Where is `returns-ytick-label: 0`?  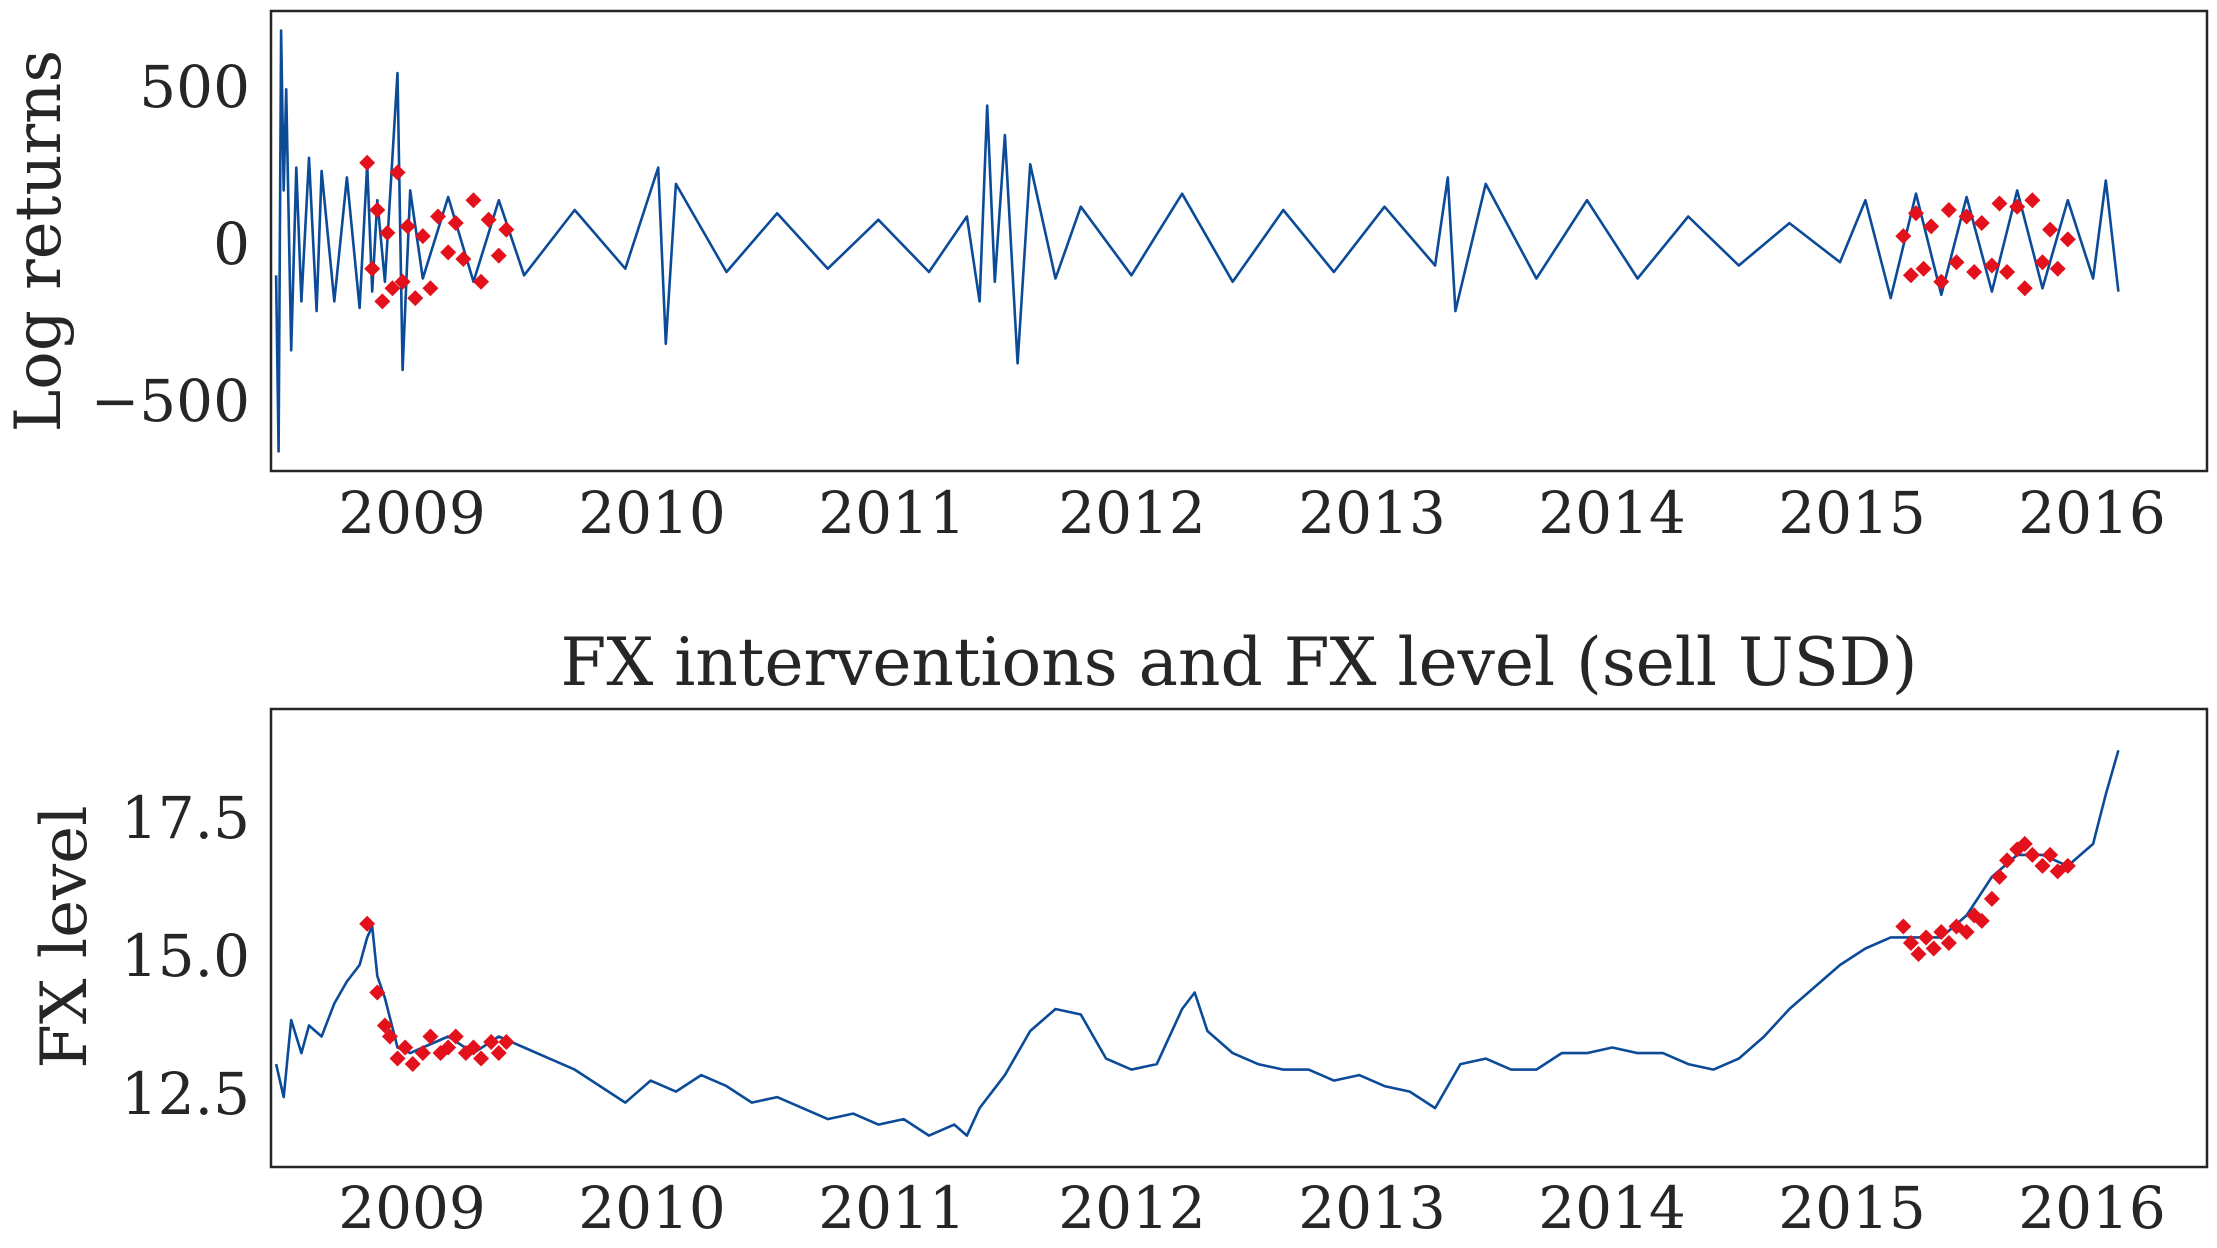
returns-ytick-label: 0 is located at coordinates (231, 244).